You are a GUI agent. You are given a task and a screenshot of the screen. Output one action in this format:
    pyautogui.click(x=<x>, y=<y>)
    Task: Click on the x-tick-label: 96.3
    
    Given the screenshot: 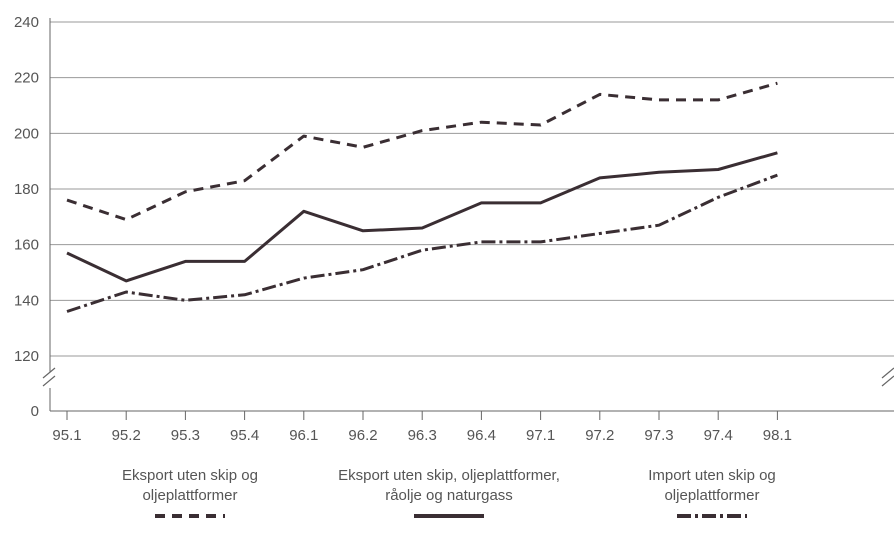 What is the action you would take?
    pyautogui.click(x=422, y=435)
    